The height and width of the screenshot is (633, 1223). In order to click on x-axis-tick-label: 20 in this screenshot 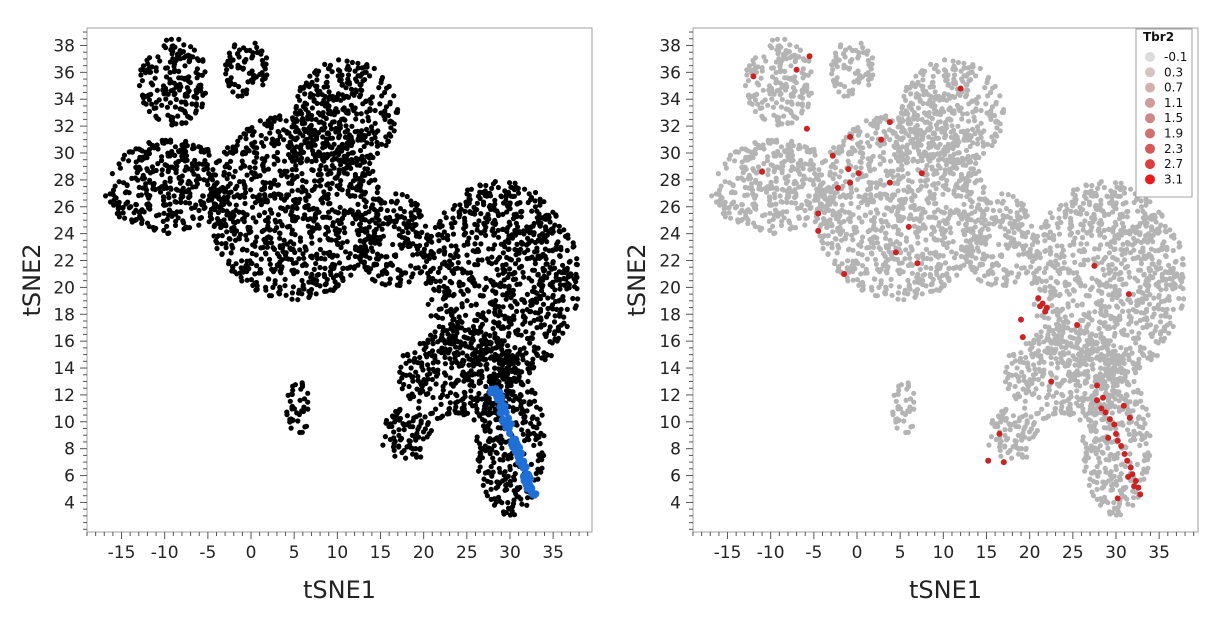, I will do `click(424, 553)`.